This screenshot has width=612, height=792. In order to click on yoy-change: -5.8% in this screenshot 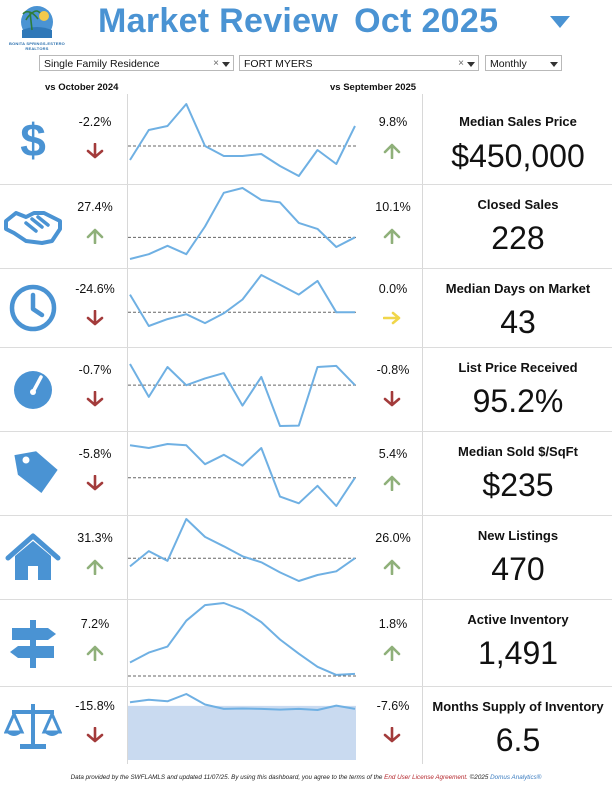, I will do `click(95, 454)`.